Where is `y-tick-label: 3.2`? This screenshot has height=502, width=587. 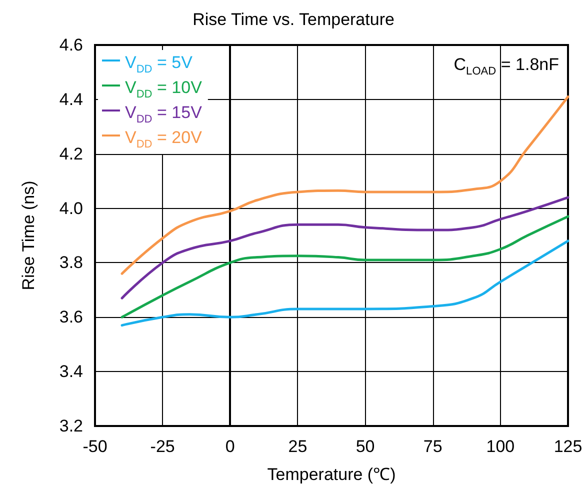 y-tick-label: 3.2 is located at coordinates (71, 426).